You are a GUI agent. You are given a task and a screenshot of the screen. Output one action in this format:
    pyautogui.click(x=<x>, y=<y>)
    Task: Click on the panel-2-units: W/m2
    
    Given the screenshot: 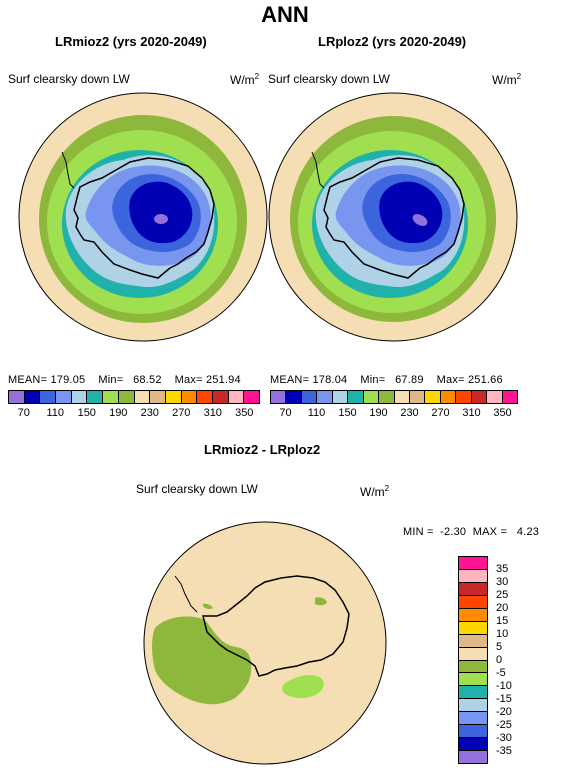 What is the action you would take?
    pyautogui.click(x=507, y=79)
    